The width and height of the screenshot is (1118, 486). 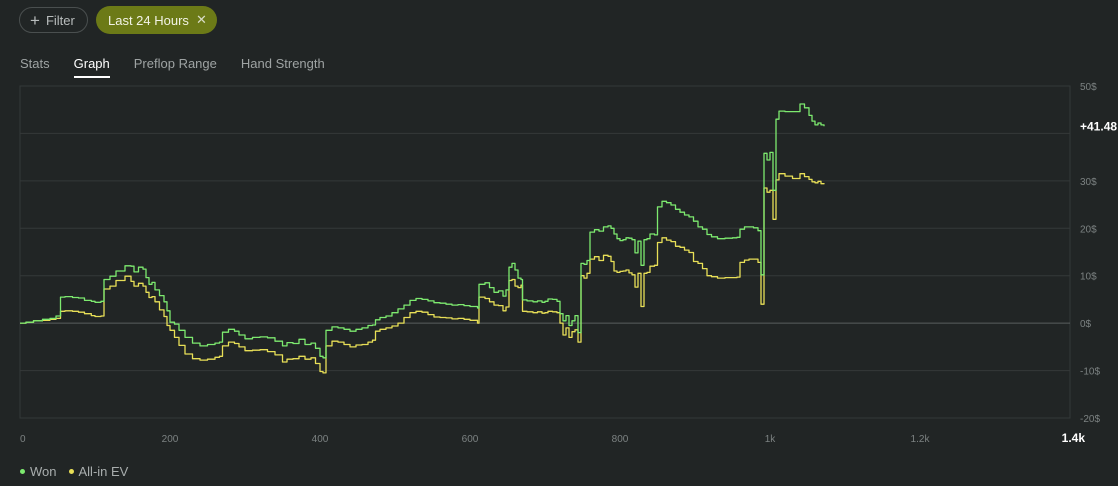 What do you see at coordinates (282, 63) in the screenshot?
I see `tab-hand-strength: Hand Strength` at bounding box center [282, 63].